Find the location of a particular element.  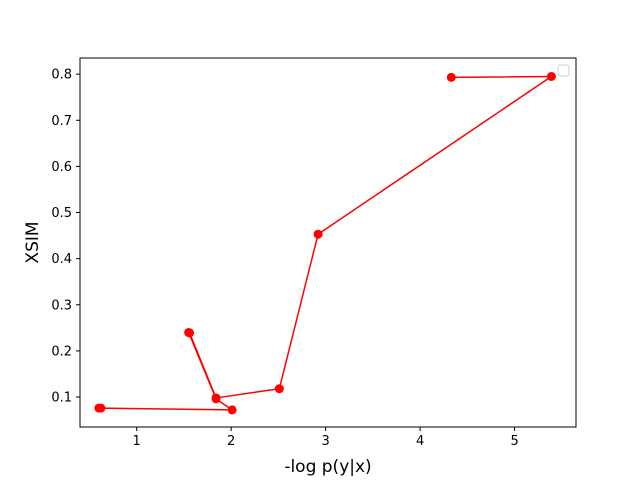

y-tick-label: 0.1 is located at coordinates (61, 398).